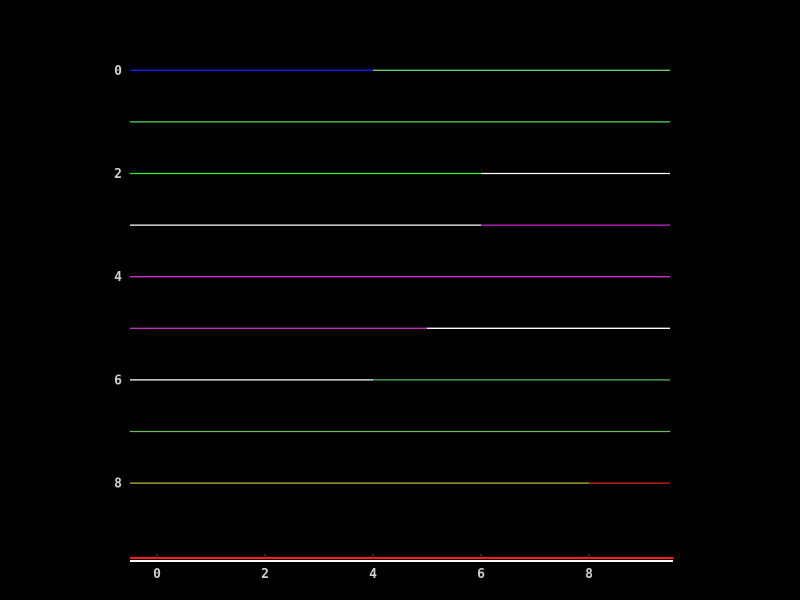  I want to click on y-tick-label-2: 2, so click(118, 174).